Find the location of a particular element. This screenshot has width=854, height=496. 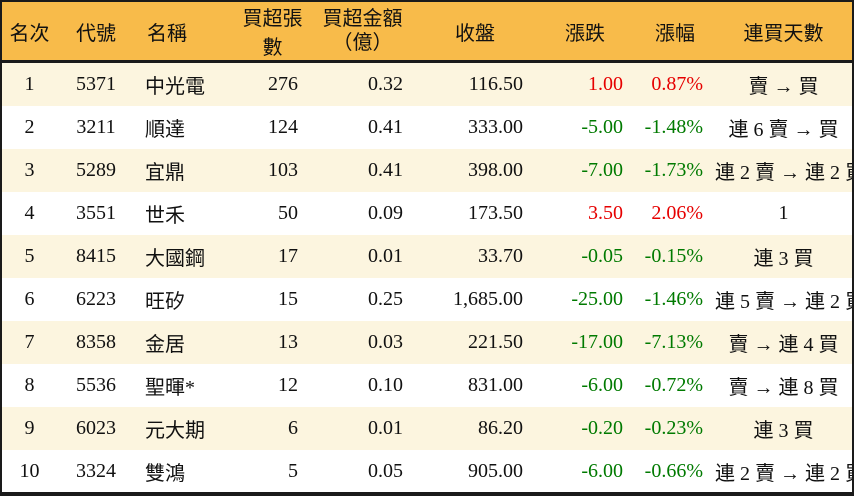

header-row: 名次 代號 名稱 買超張數 買超金額 （億） 收盤 漲跌 漲幅 連買天數 is located at coordinates (427, 32).